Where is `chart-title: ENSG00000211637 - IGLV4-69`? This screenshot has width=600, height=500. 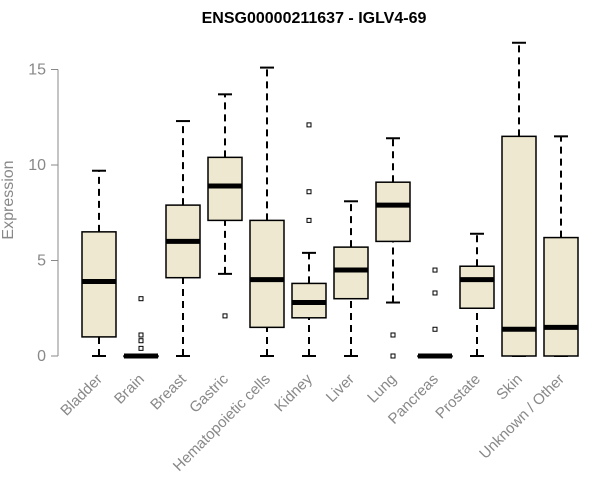
chart-title: ENSG00000211637 - IGLV4-69 is located at coordinates (314, 18).